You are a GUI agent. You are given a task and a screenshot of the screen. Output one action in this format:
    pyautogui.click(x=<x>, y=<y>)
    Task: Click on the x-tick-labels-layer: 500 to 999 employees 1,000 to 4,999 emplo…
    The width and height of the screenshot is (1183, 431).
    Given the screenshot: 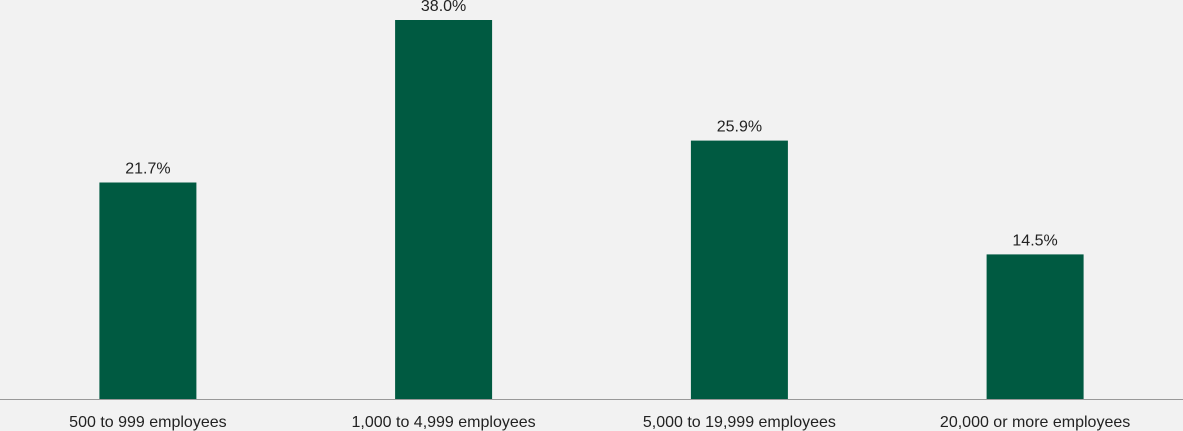 What is the action you would take?
    pyautogui.click(x=599, y=422)
    